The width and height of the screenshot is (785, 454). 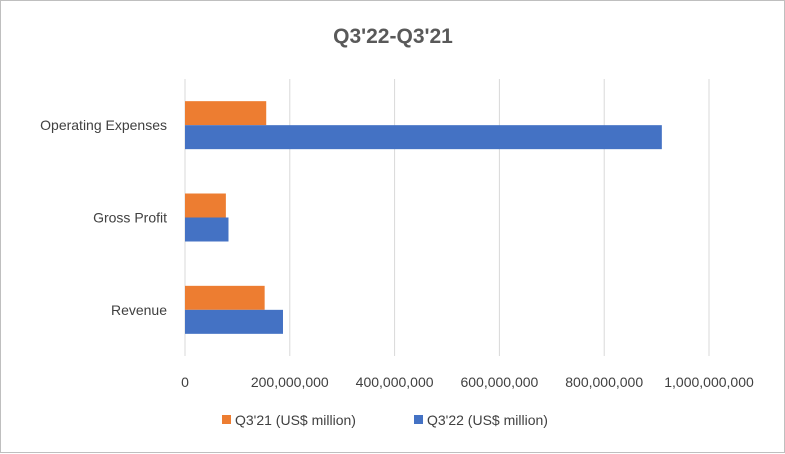 I want to click on x-tick-label: 0, so click(x=185, y=382).